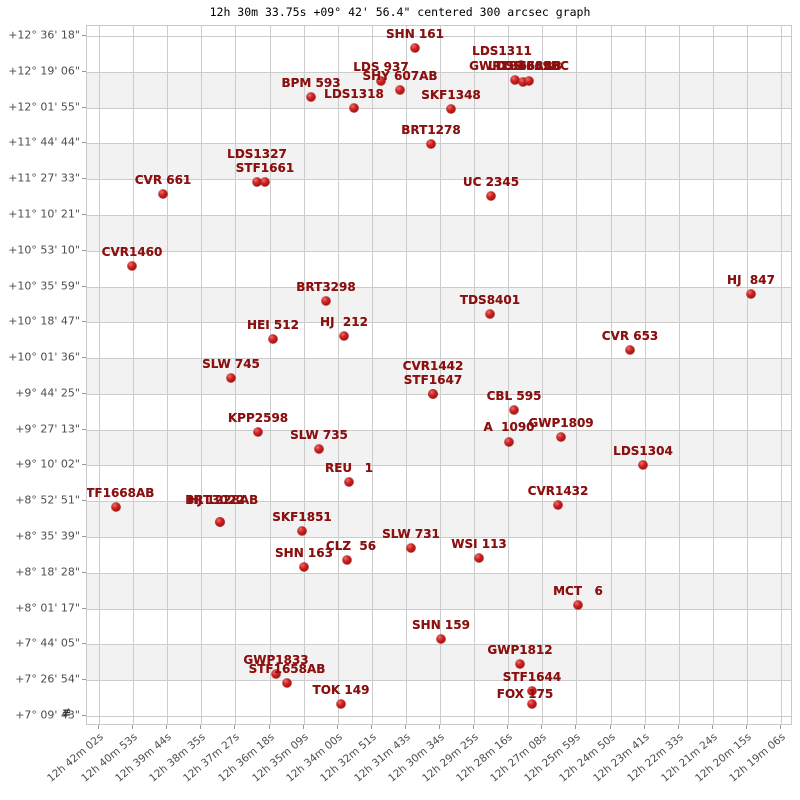  Describe the element at coordinates (75, 758) in the screenshot. I see `x-axis-tick-label: 12h 42m 02s` at that location.